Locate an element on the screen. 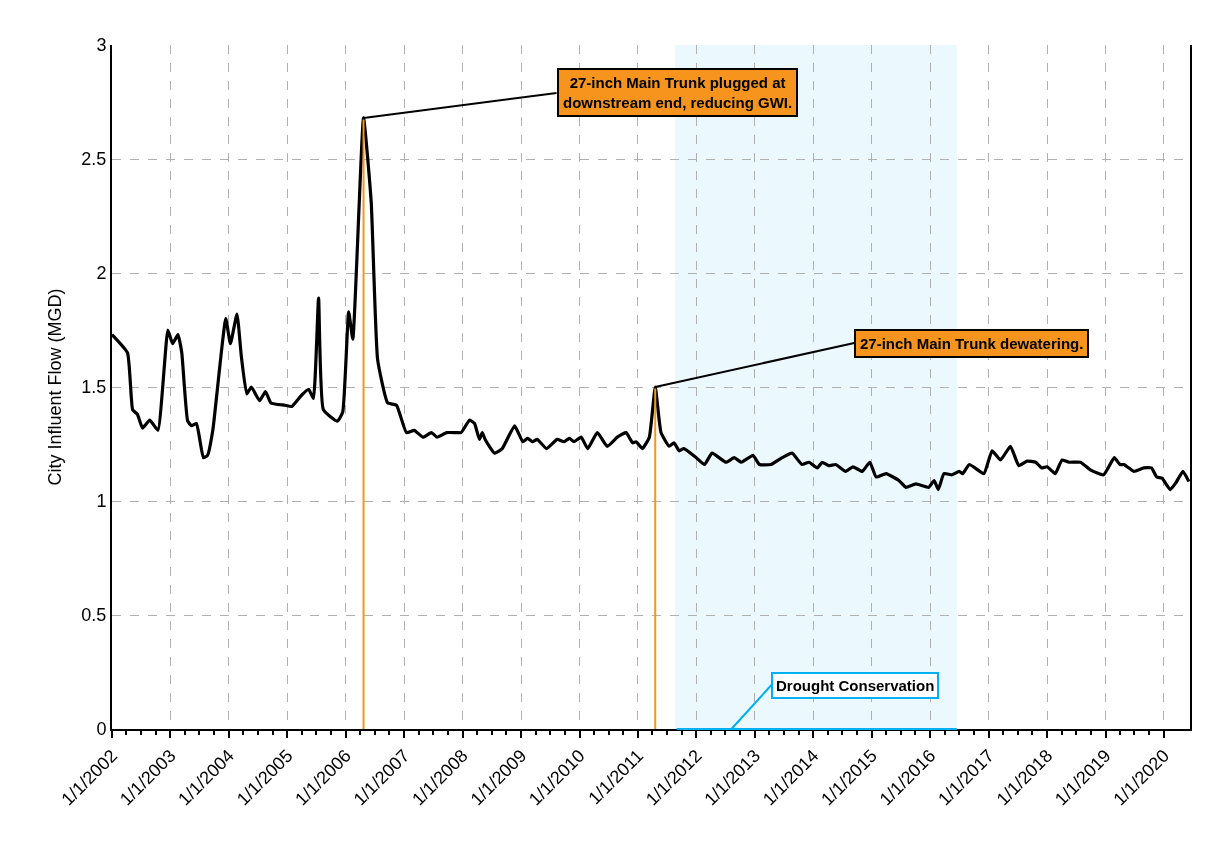 The image size is (1211, 841). y-axis-title: City Influent Flow (MGD) is located at coordinates (55, 387).